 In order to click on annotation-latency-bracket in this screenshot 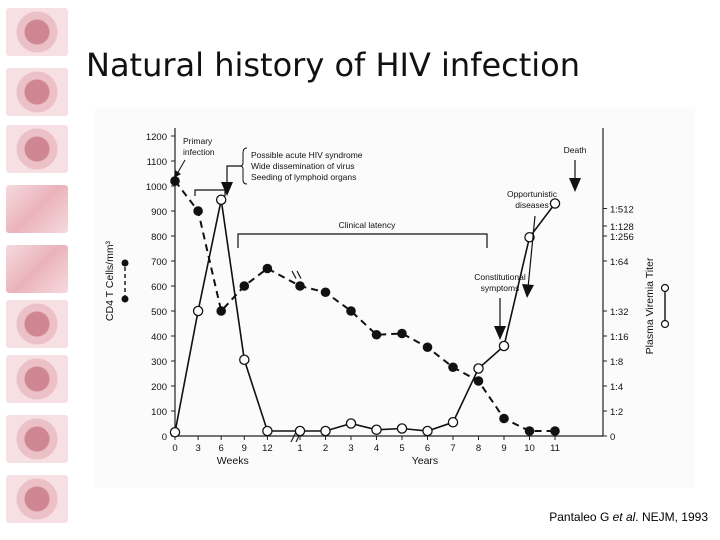, I will do `click(362, 240)`.